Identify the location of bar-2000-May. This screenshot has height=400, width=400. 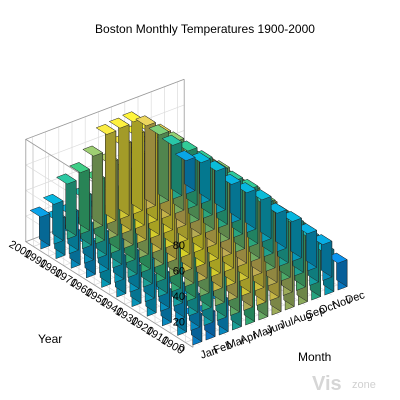
(92, 187).